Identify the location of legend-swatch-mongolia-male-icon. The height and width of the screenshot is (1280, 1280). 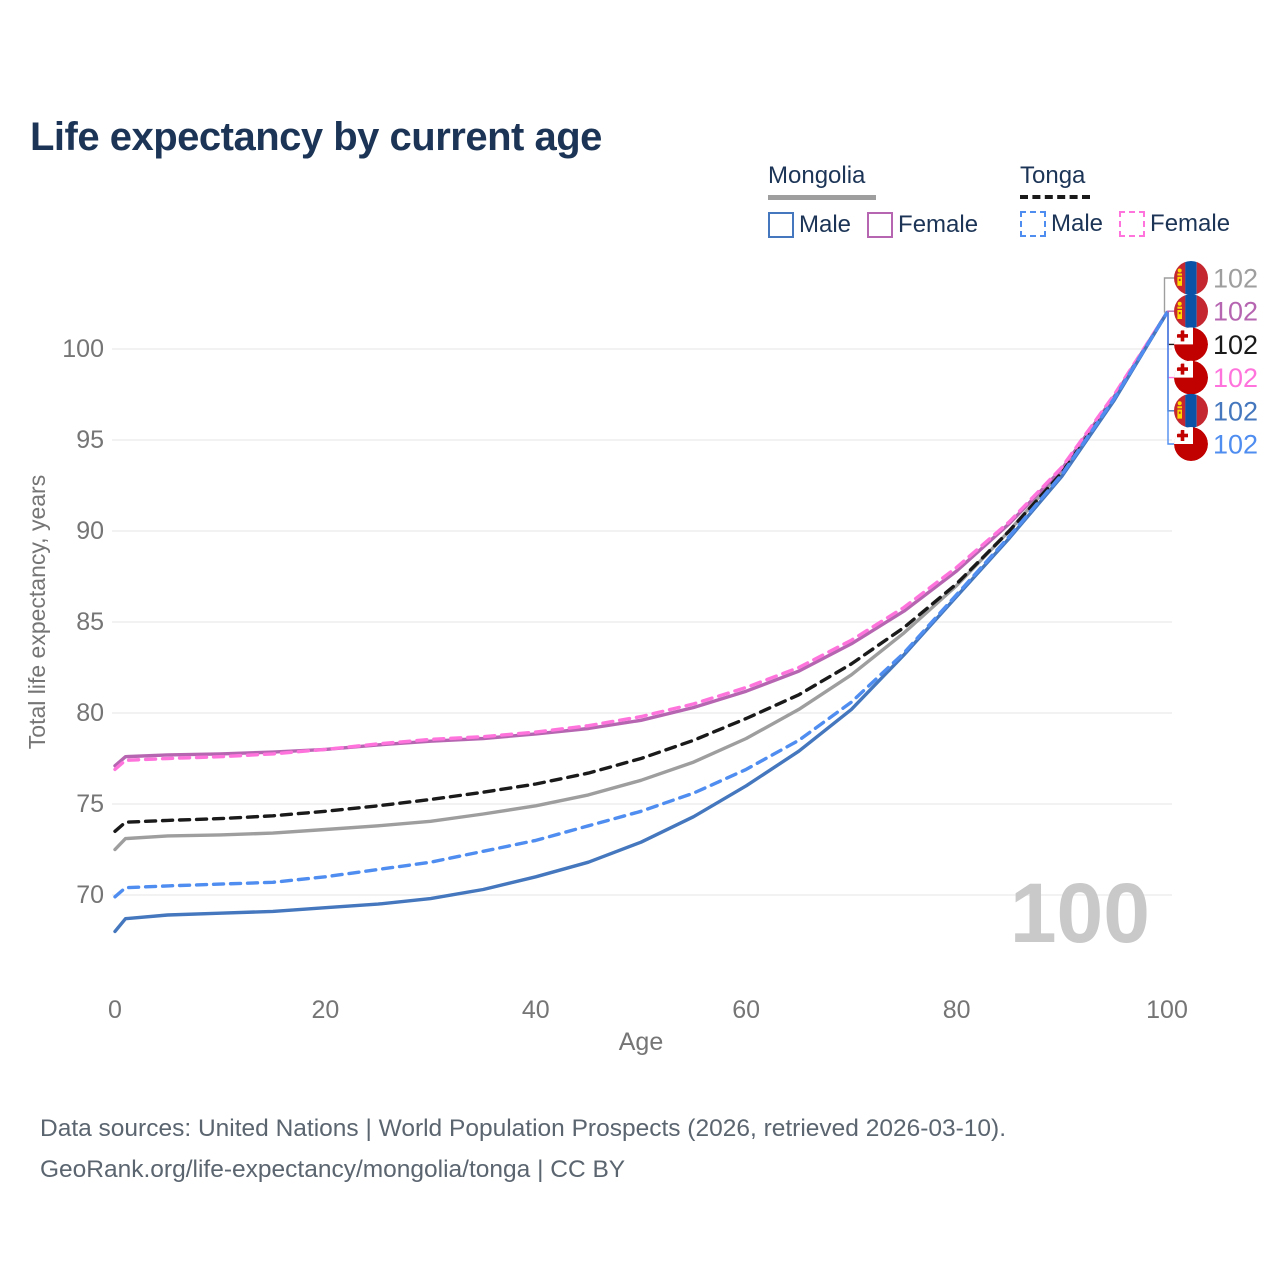
(781, 225).